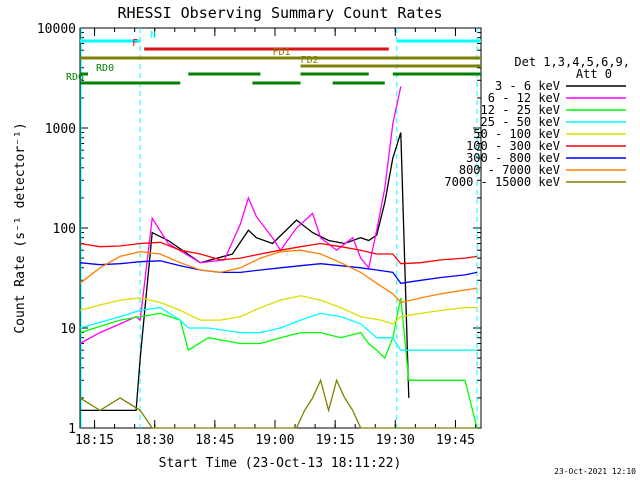  What do you see at coordinates (527, 86) in the screenshot?
I see `legend-label: 3 - 6 keV` at bounding box center [527, 86].